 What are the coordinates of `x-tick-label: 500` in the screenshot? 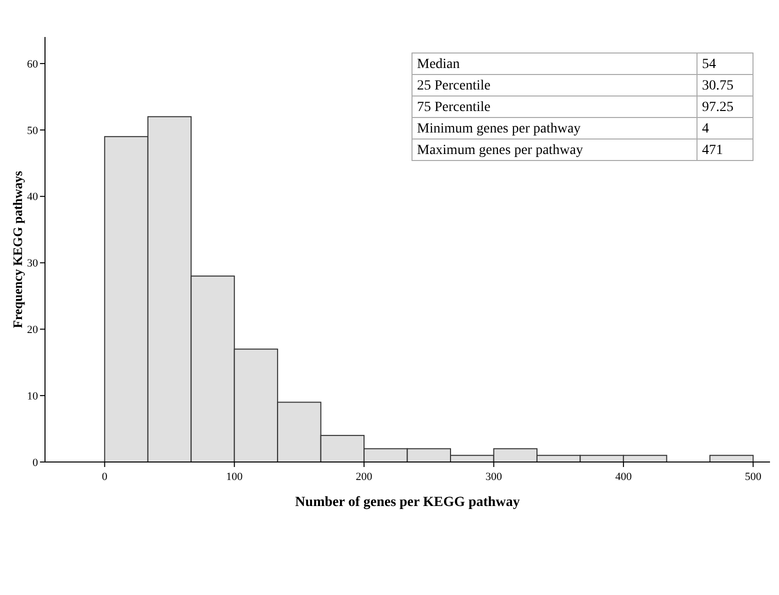 It's located at (753, 477).